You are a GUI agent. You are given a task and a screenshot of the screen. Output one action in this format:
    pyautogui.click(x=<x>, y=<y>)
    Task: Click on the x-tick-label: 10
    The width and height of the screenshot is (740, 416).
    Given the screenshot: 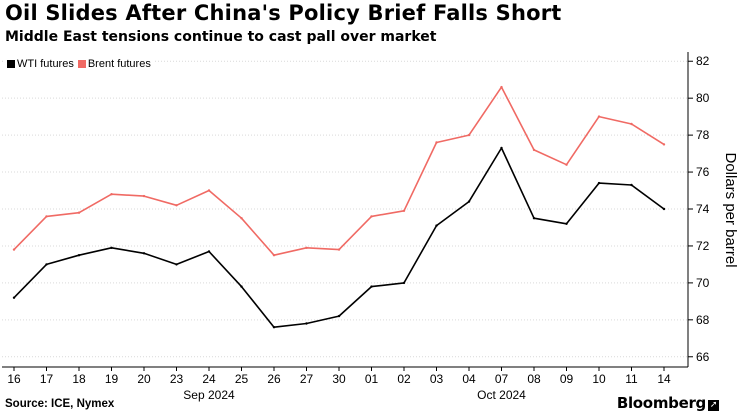 What is the action you would take?
    pyautogui.click(x=599, y=379)
    